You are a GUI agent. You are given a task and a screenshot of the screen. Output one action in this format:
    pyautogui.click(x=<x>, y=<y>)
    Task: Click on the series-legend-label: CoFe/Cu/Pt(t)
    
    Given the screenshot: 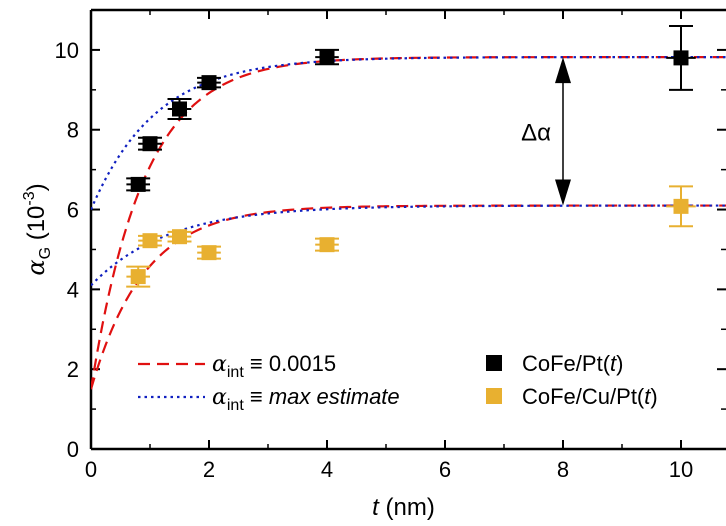 What is the action you would take?
    pyautogui.click(x=590, y=396)
    